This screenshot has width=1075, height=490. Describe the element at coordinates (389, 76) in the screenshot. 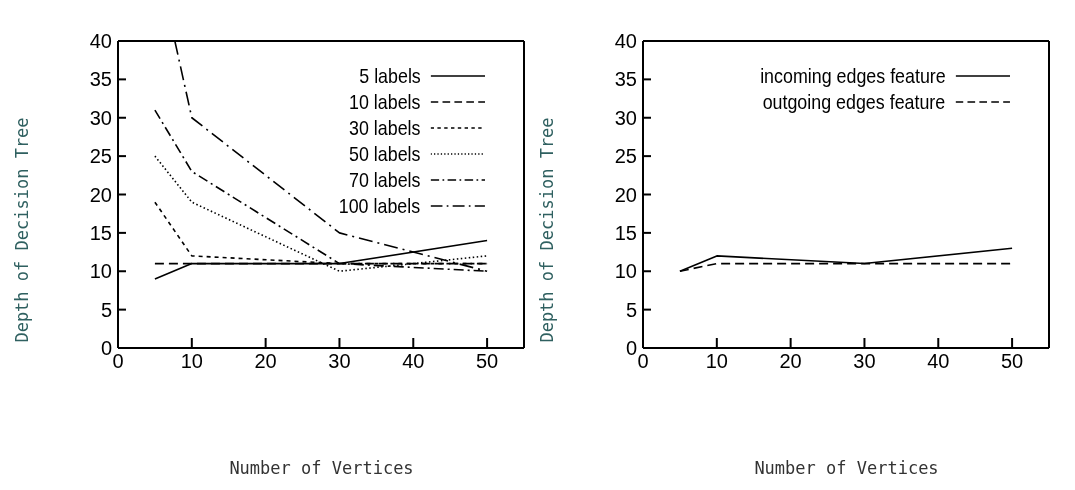

I see `legend-label: 5 labels` at that location.